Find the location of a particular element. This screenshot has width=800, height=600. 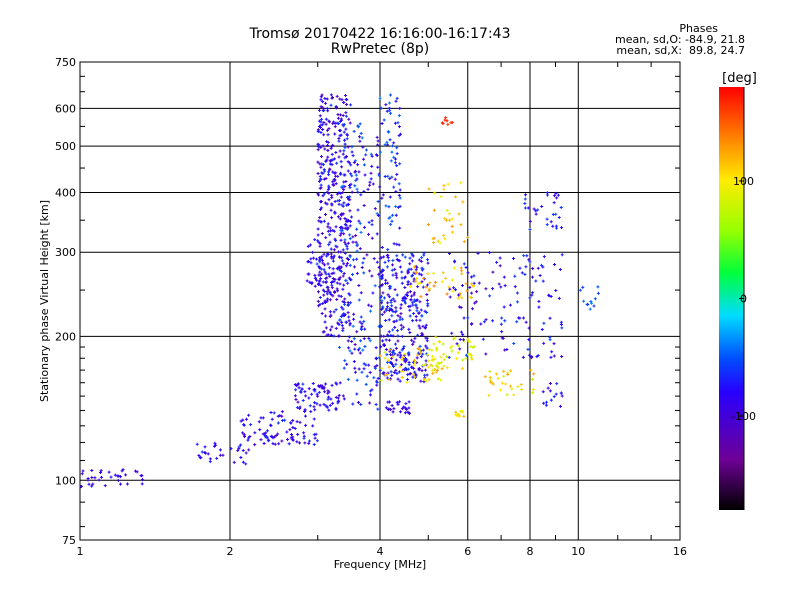

x-axis-label: Frequency [MHz] is located at coordinates (380, 564).